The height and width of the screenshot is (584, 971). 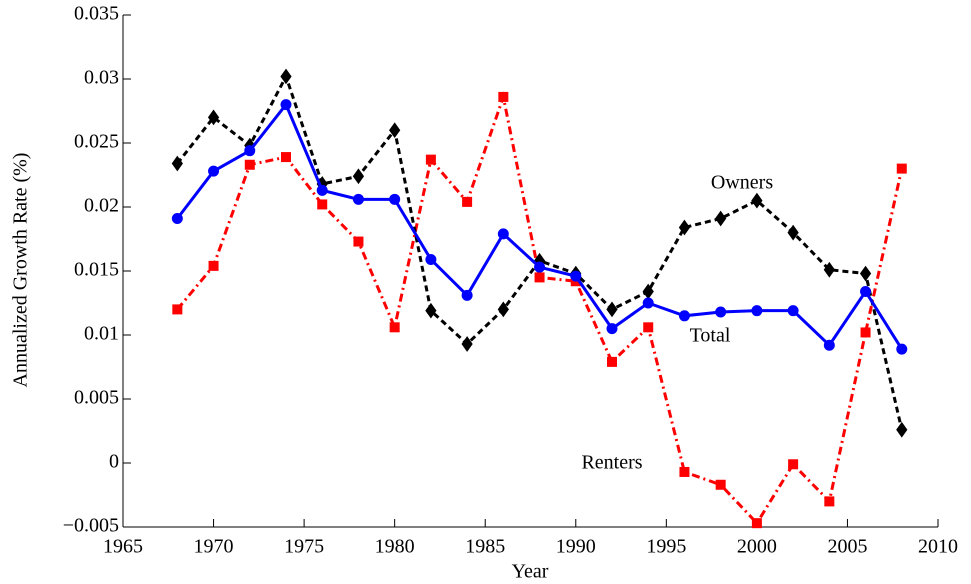 What do you see at coordinates (742, 183) in the screenshot?
I see `annotation: Owners` at bounding box center [742, 183].